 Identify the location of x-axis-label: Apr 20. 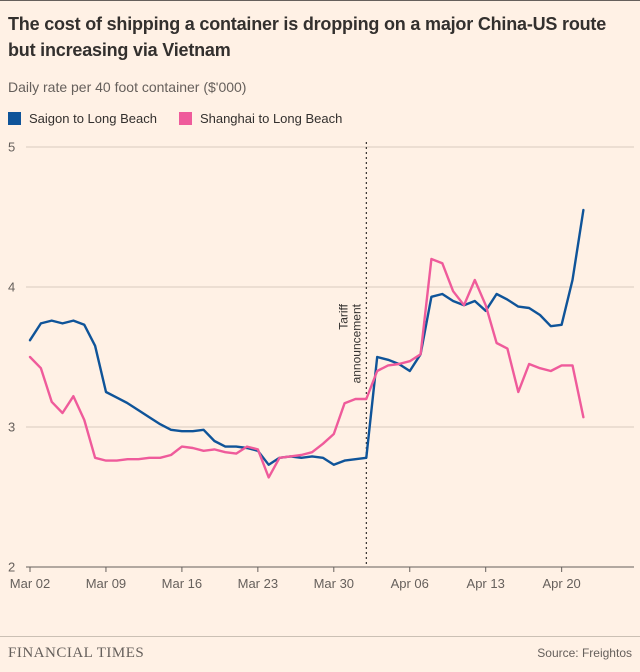
(561, 583).